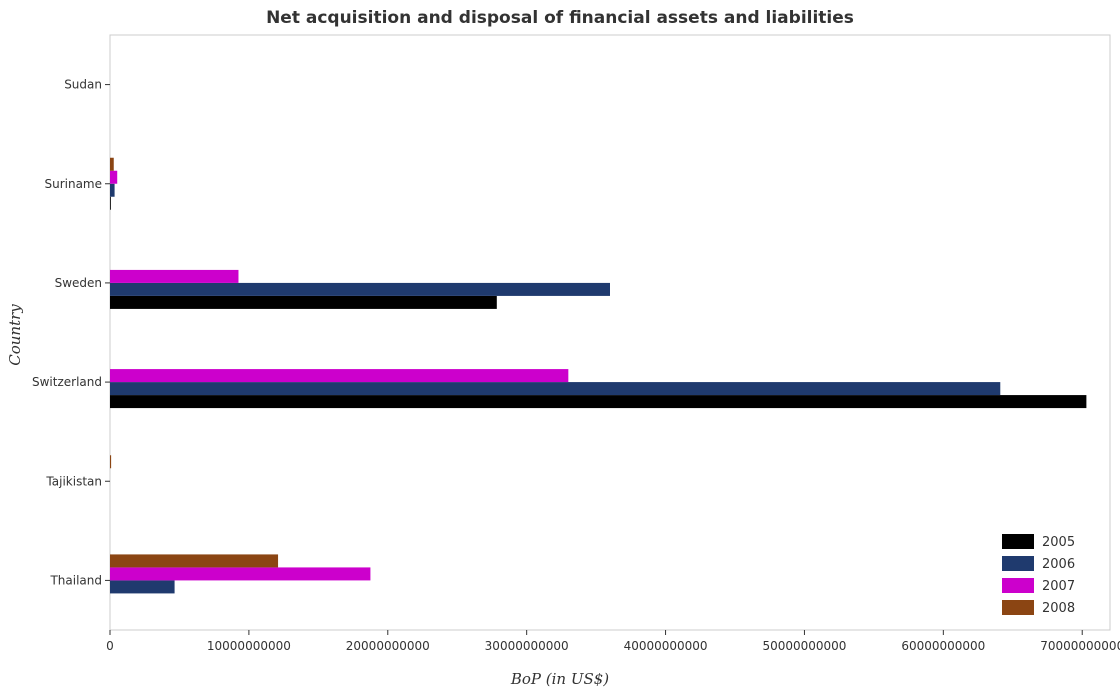 The height and width of the screenshot is (700, 1120). I want to click on bar-thailand-2006, so click(142, 587).